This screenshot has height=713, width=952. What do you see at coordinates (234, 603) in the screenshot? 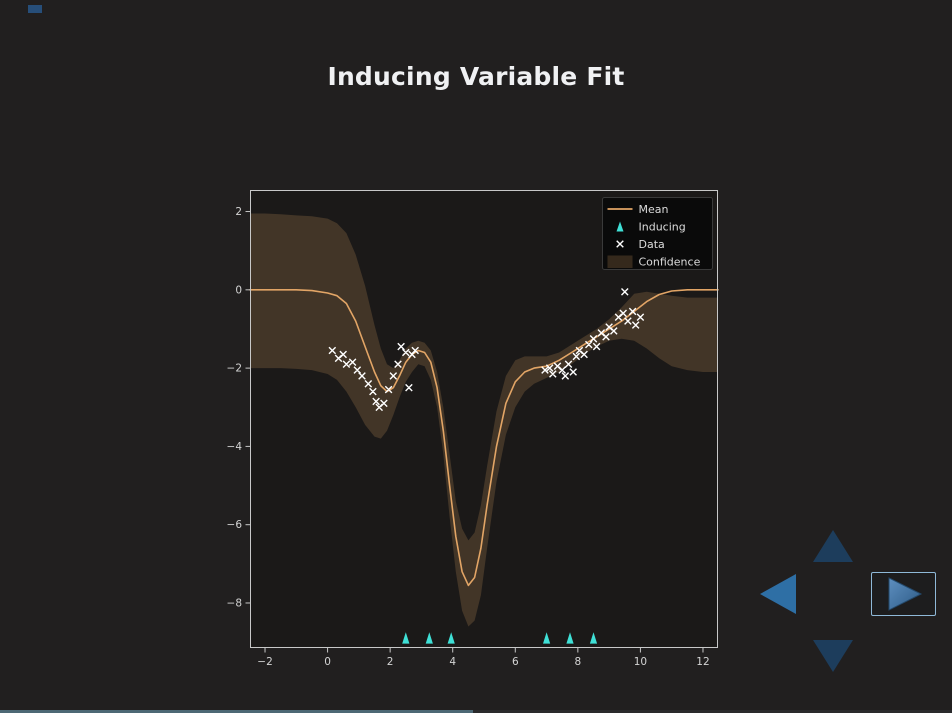
I see `svg-text: −8` at bounding box center [234, 603].